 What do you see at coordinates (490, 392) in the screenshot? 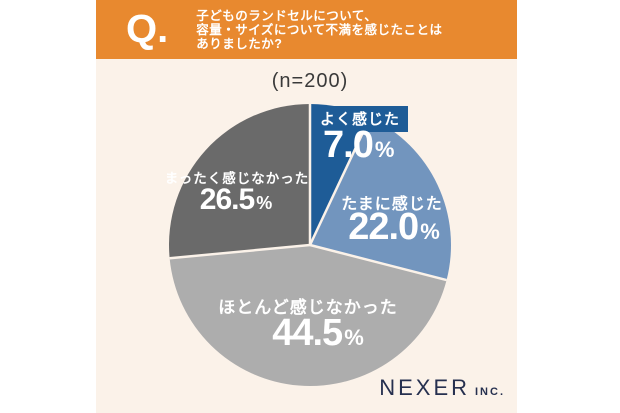
I see `brand-suffix: INC.` at bounding box center [490, 392].